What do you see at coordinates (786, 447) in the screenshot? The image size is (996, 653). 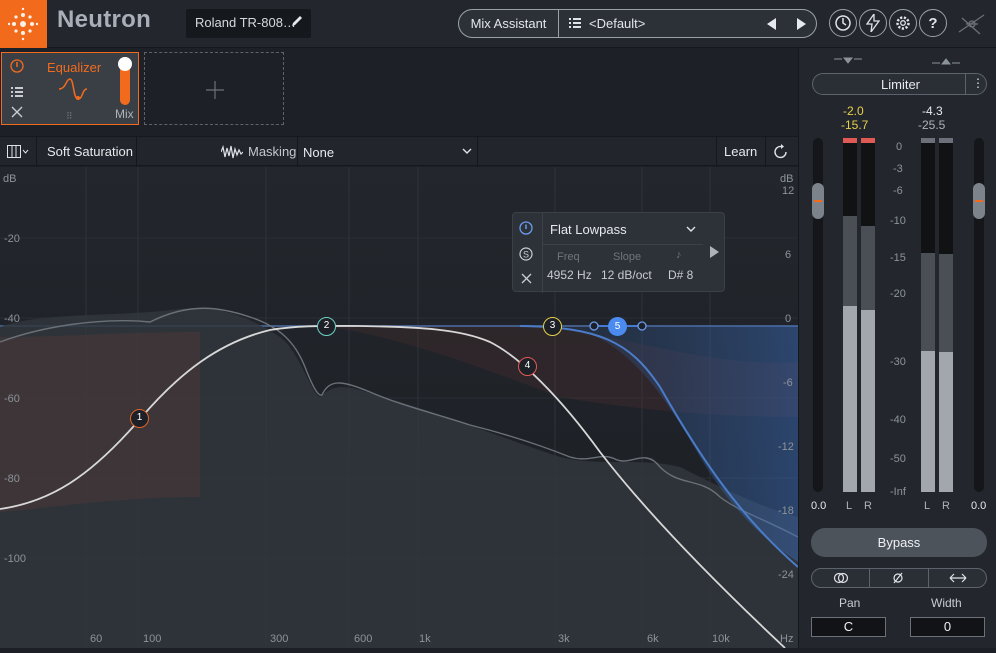 I see `right-axis-tick: -12` at bounding box center [786, 447].